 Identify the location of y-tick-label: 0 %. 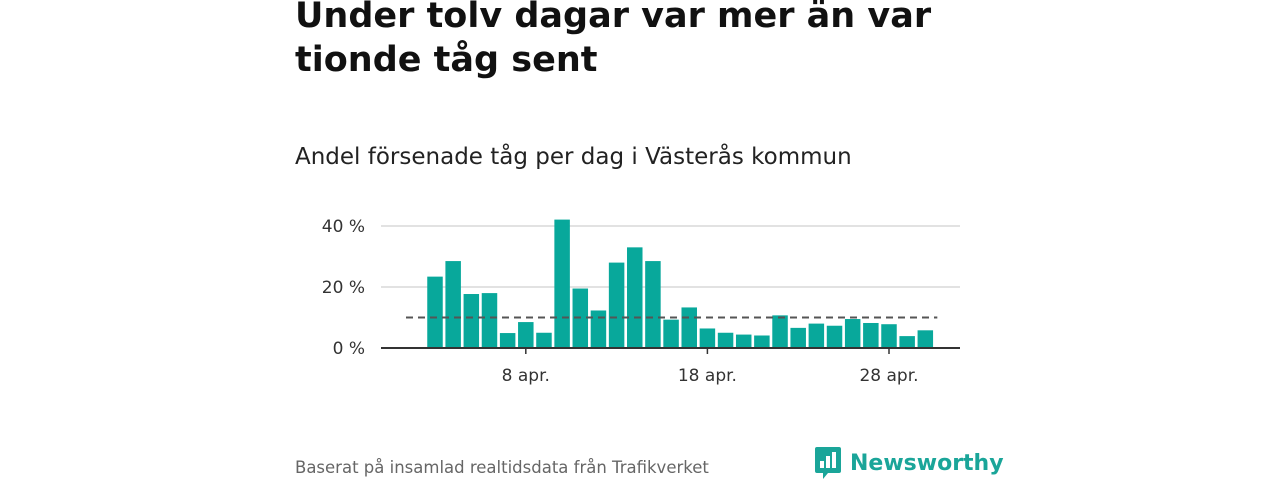
(349, 349).